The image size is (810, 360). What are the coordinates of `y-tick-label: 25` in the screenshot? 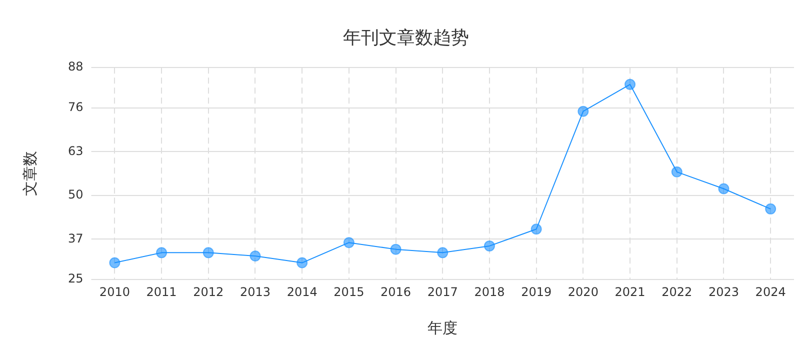 It's located at (76, 279).